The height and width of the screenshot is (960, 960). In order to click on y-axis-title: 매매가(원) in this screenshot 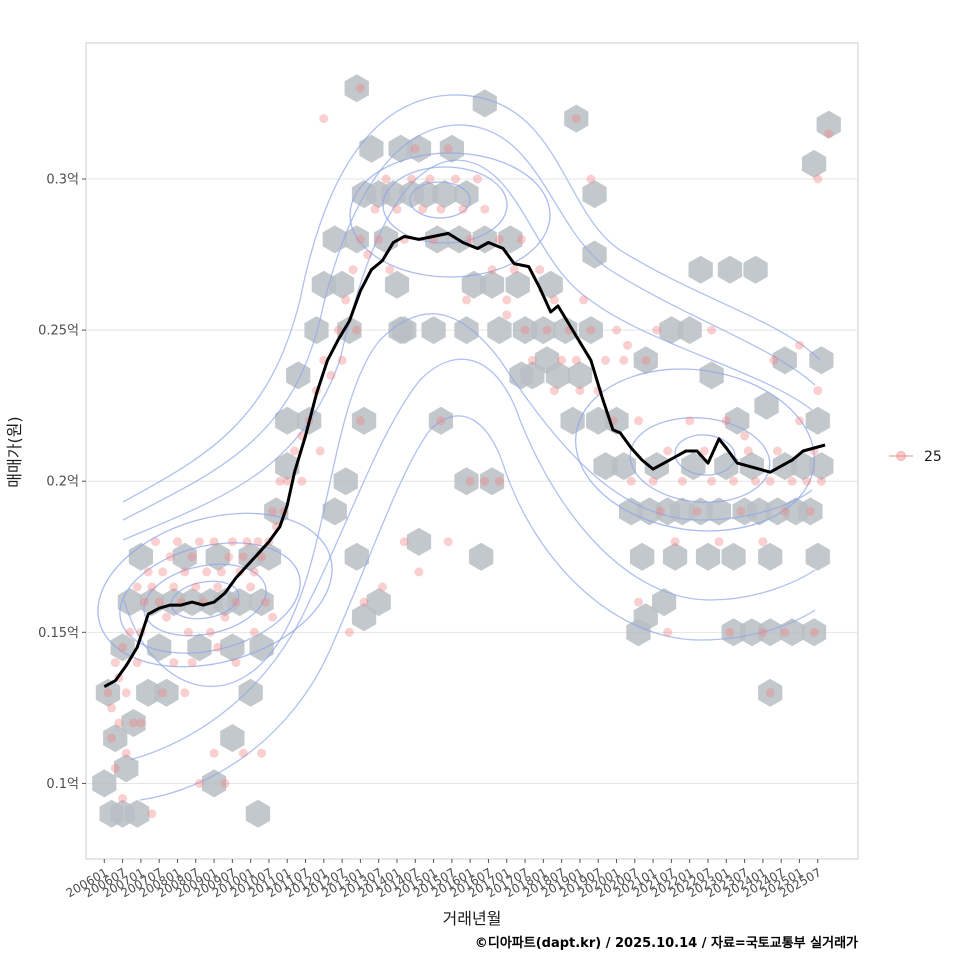, I will do `click(14, 451)`.